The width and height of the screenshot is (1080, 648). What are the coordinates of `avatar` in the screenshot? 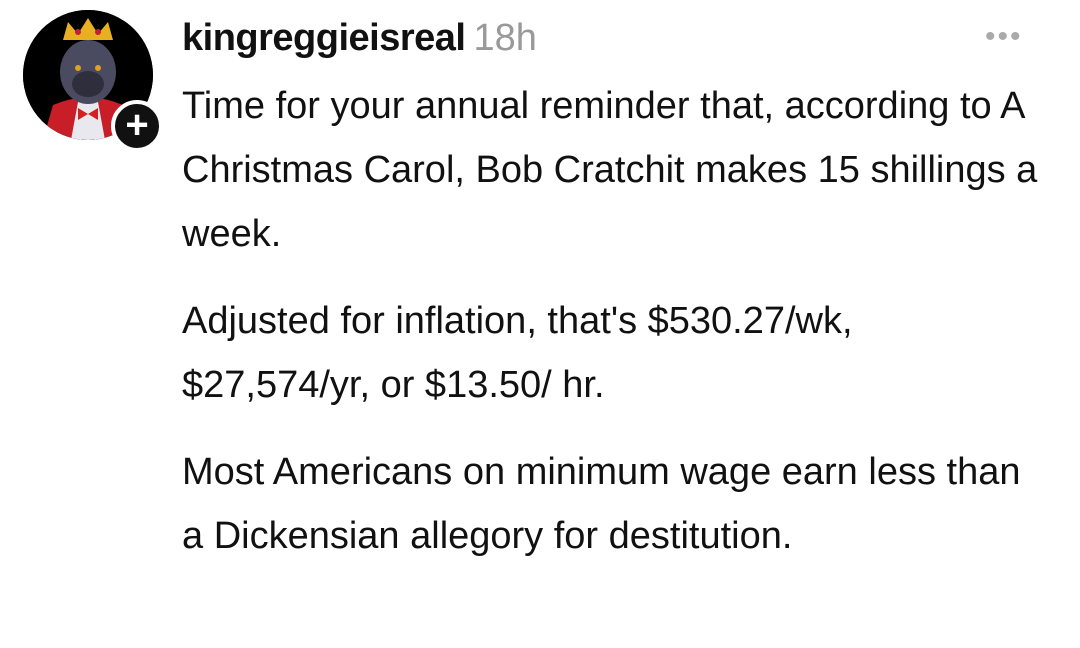 It's located at (88, 75).